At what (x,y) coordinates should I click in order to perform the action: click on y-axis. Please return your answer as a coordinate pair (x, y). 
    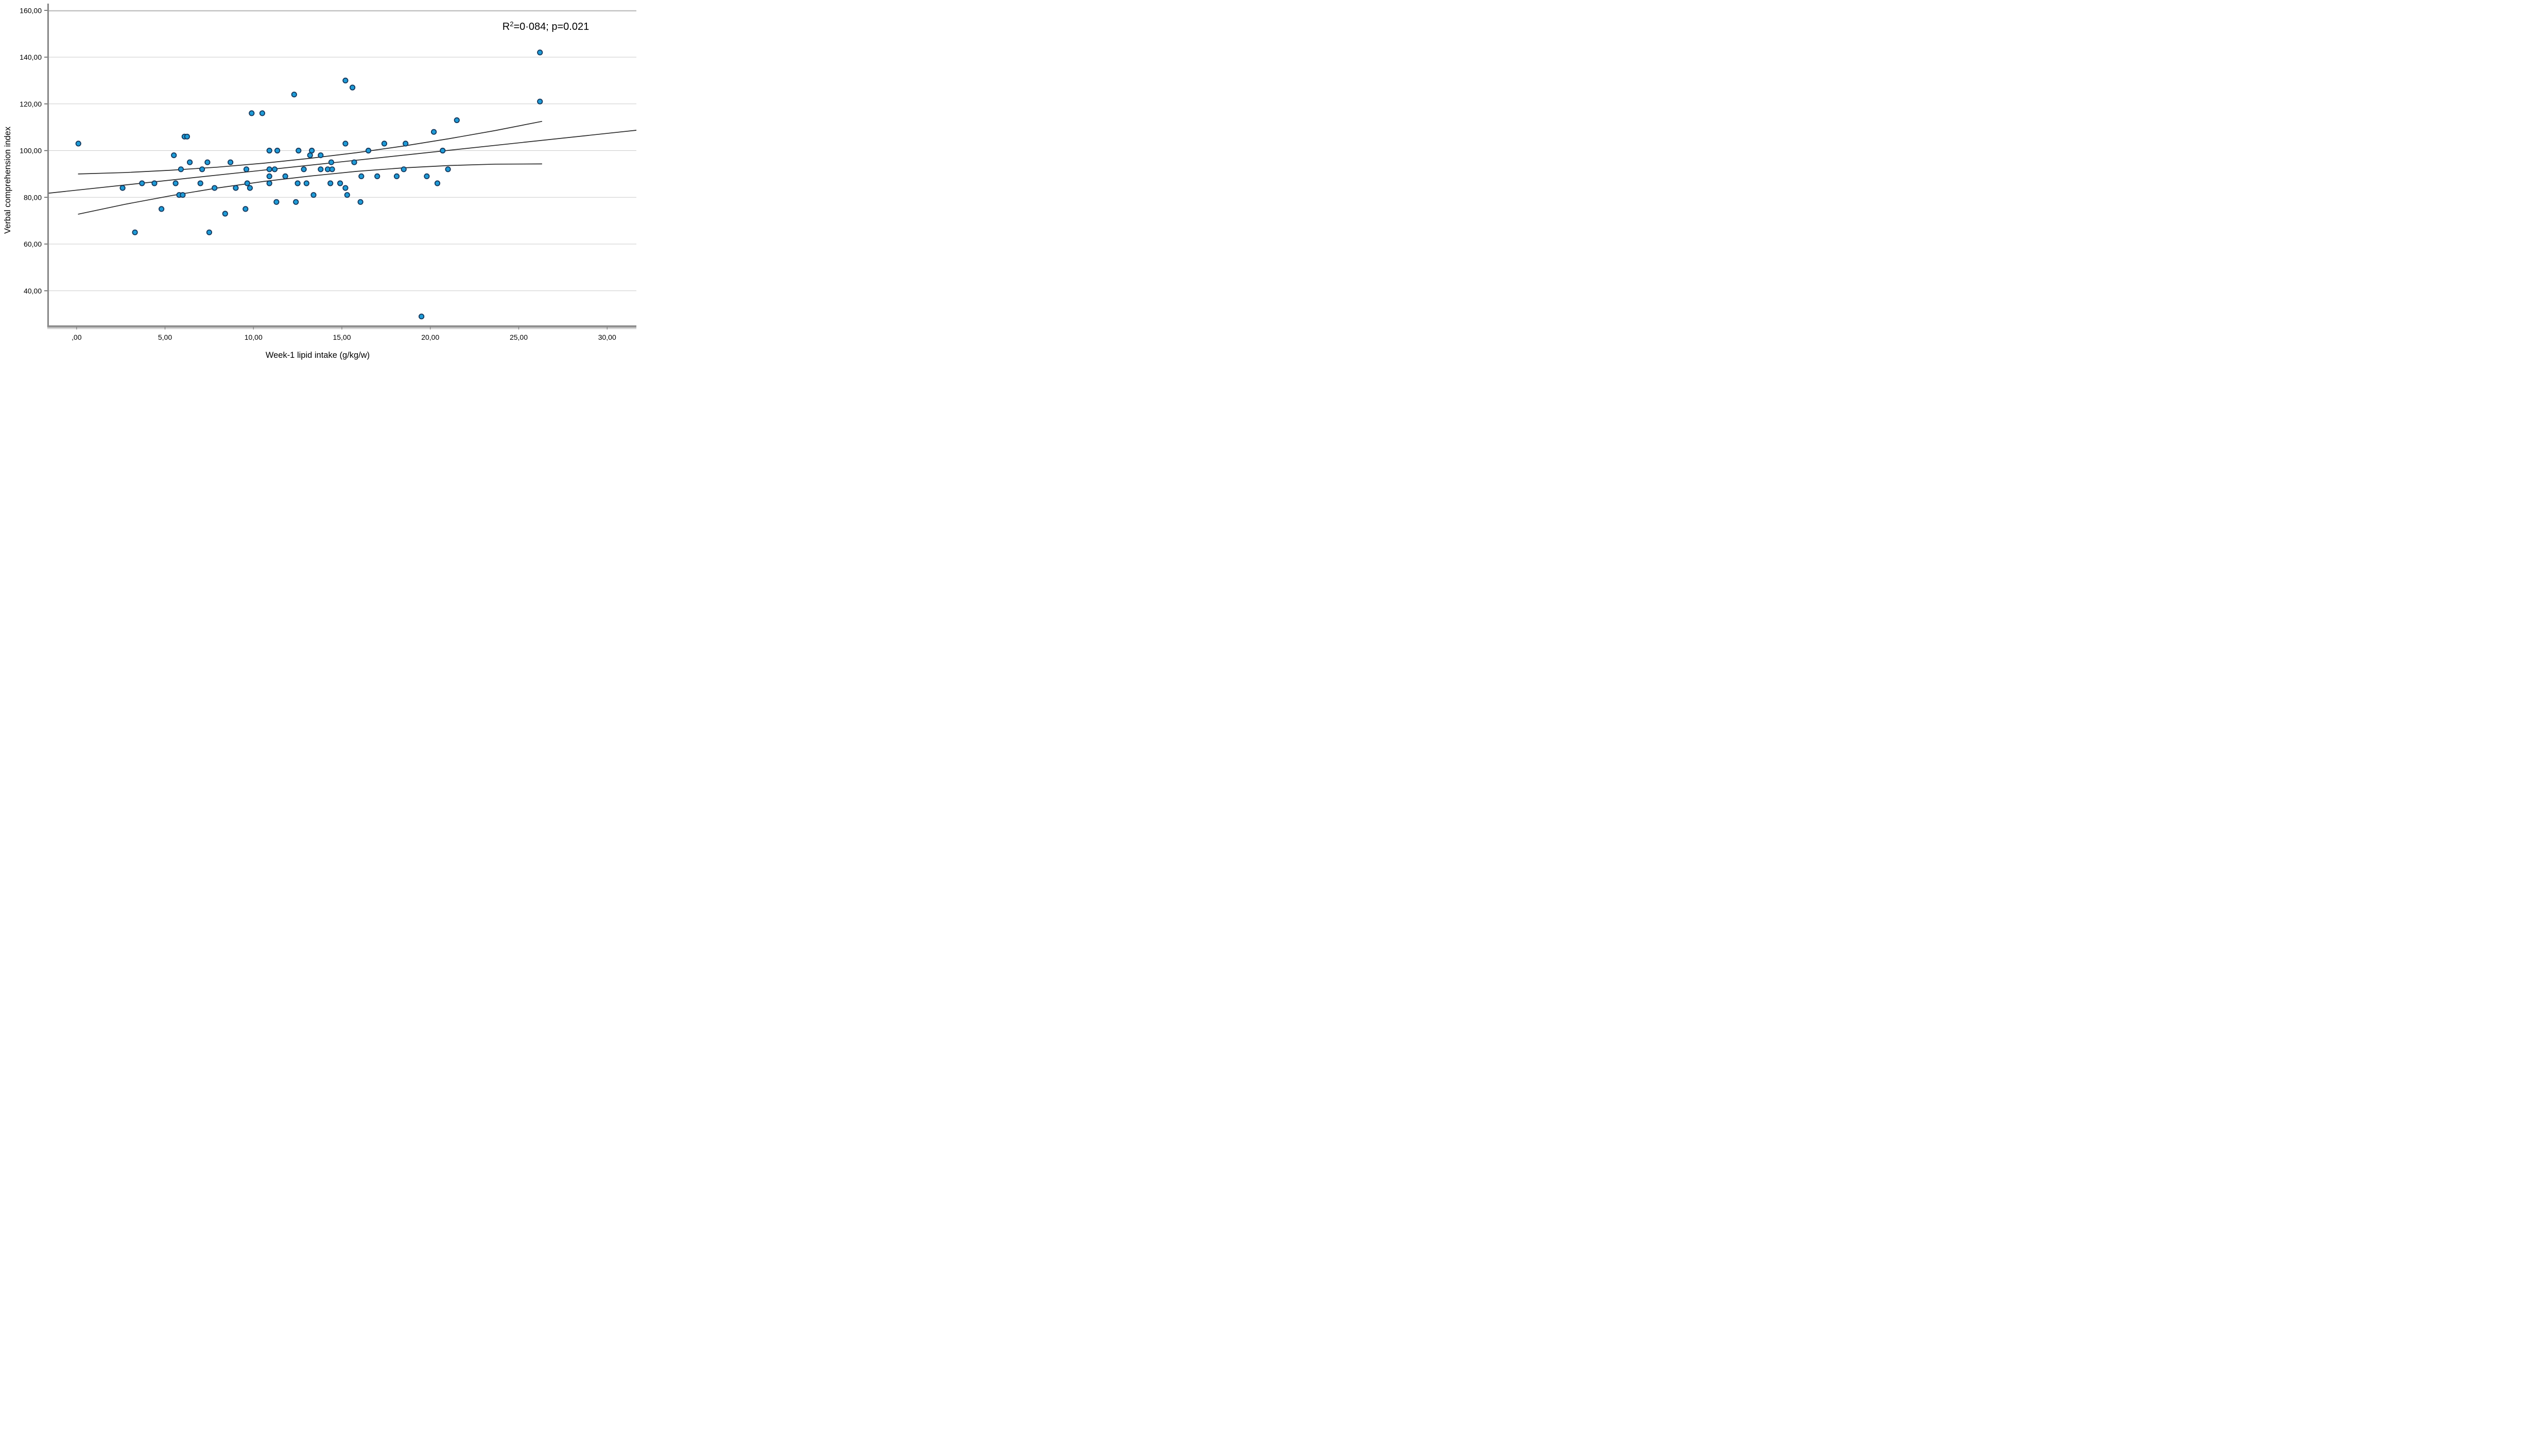
    Looking at the image, I should click on (48, 165).